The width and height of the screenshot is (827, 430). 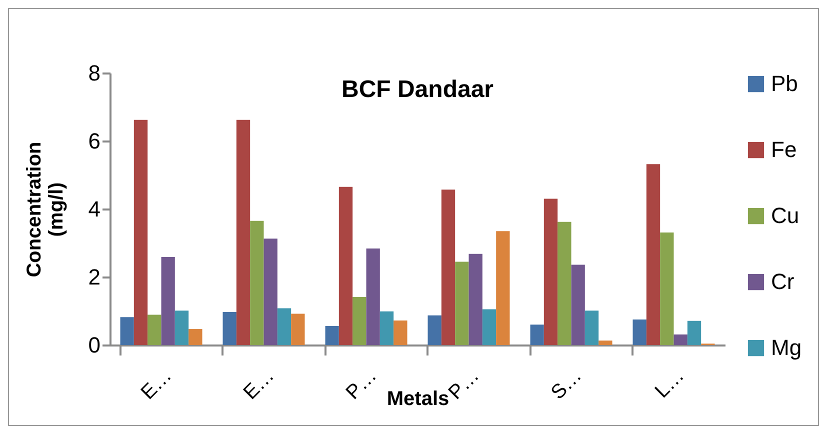 I want to click on y-tick-label: 6, so click(x=94, y=141).